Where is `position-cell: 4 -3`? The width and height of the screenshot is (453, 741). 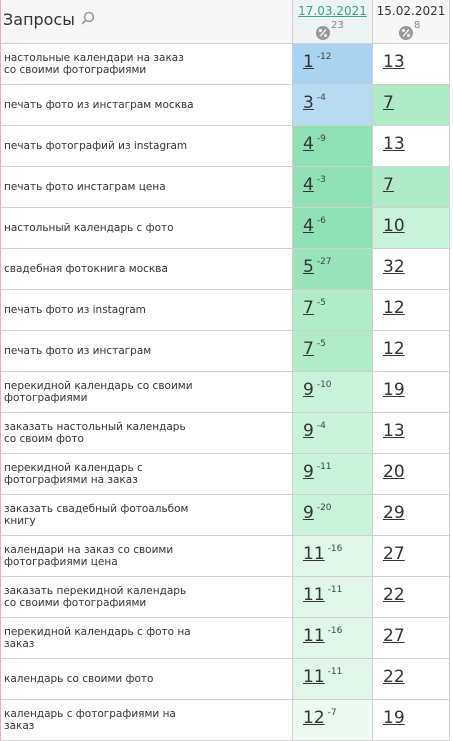 position-cell: 4 -3 is located at coordinates (333, 187).